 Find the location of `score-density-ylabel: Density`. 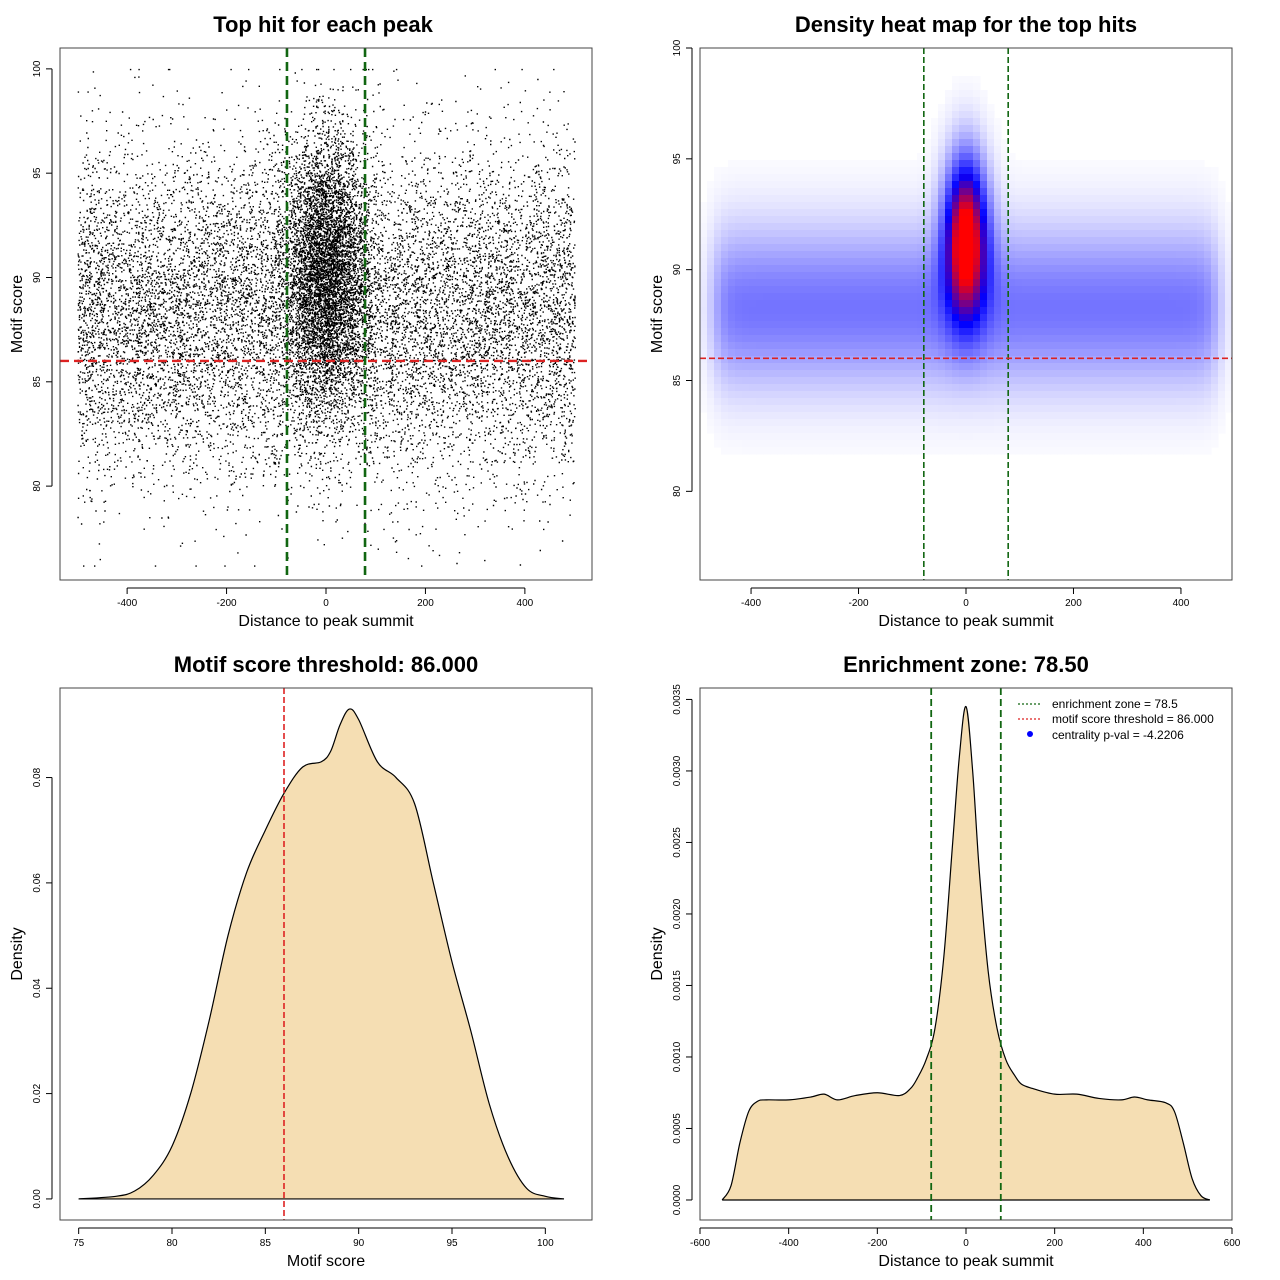

score-density-ylabel: Density is located at coordinates (17, 953).